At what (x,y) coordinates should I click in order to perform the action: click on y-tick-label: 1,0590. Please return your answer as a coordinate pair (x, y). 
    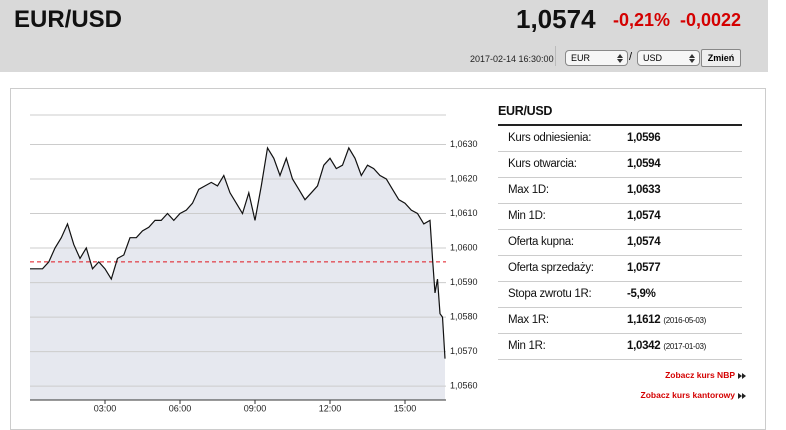
    Looking at the image, I should click on (464, 282).